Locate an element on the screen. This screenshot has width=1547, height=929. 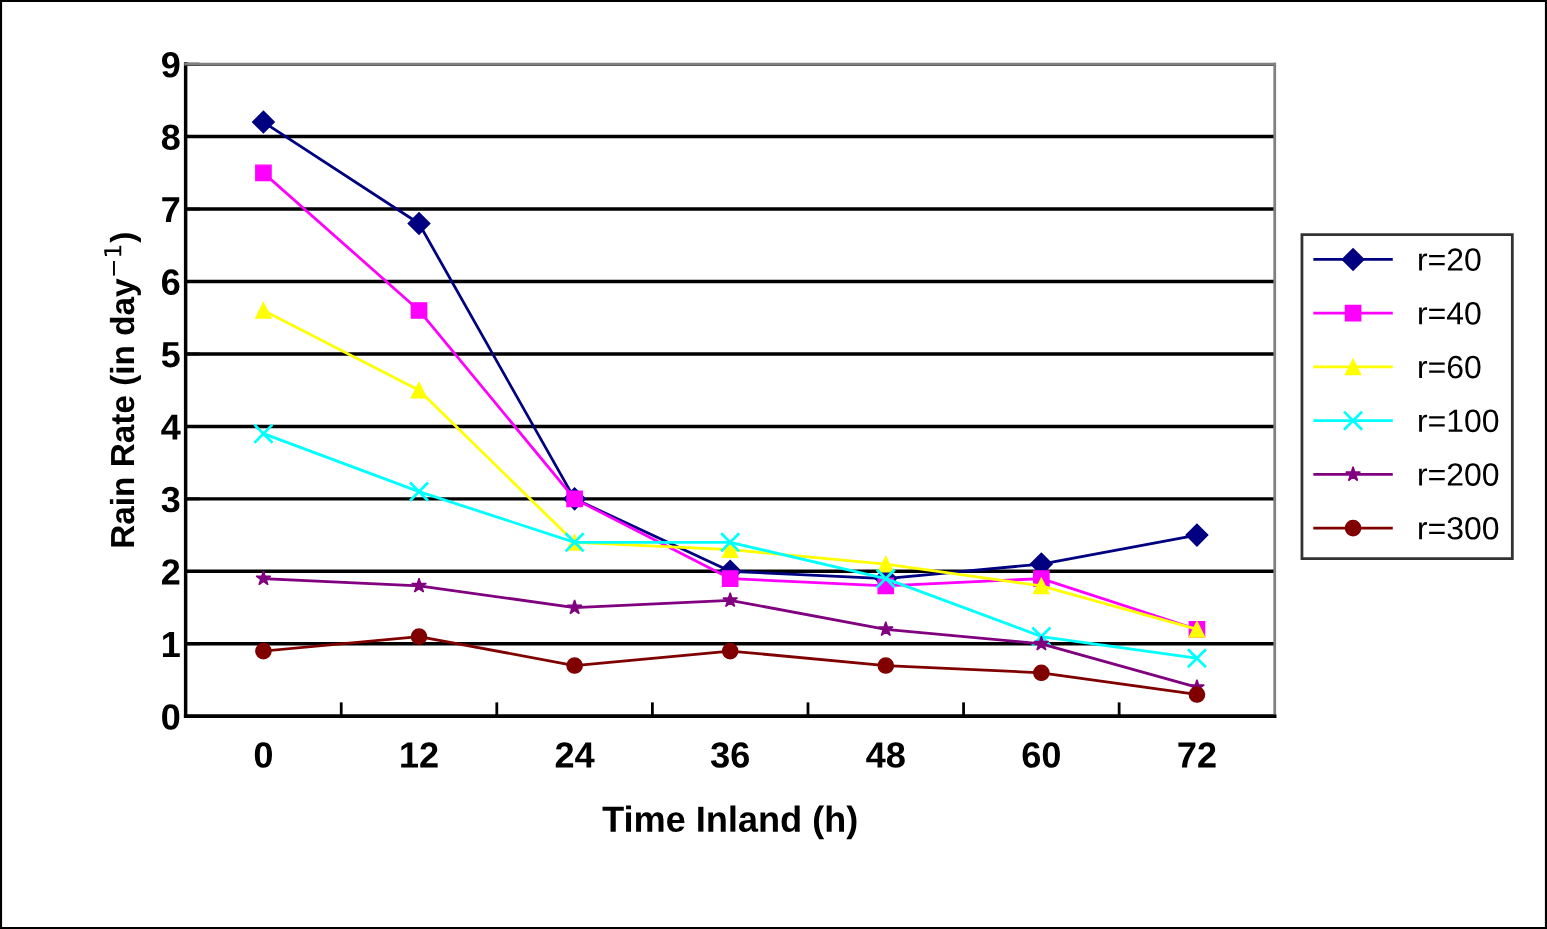
y-tick-label: 3 is located at coordinates (170, 499).